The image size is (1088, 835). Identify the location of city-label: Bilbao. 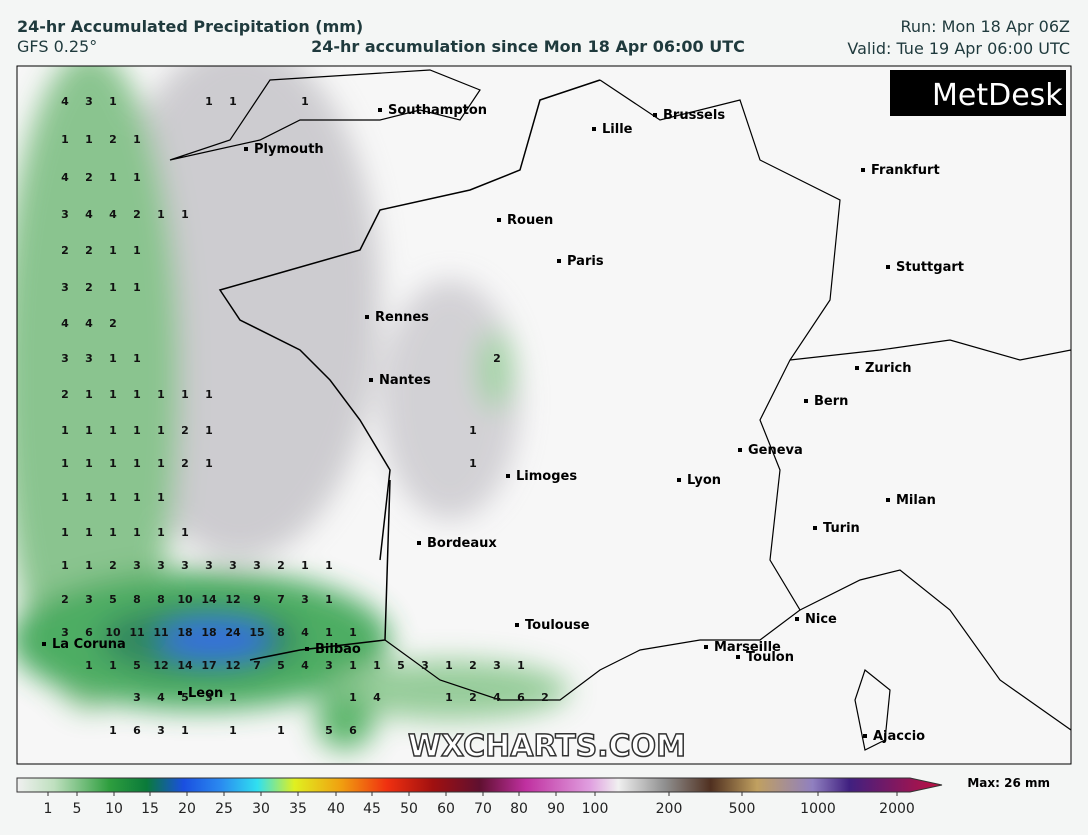
(338, 649).